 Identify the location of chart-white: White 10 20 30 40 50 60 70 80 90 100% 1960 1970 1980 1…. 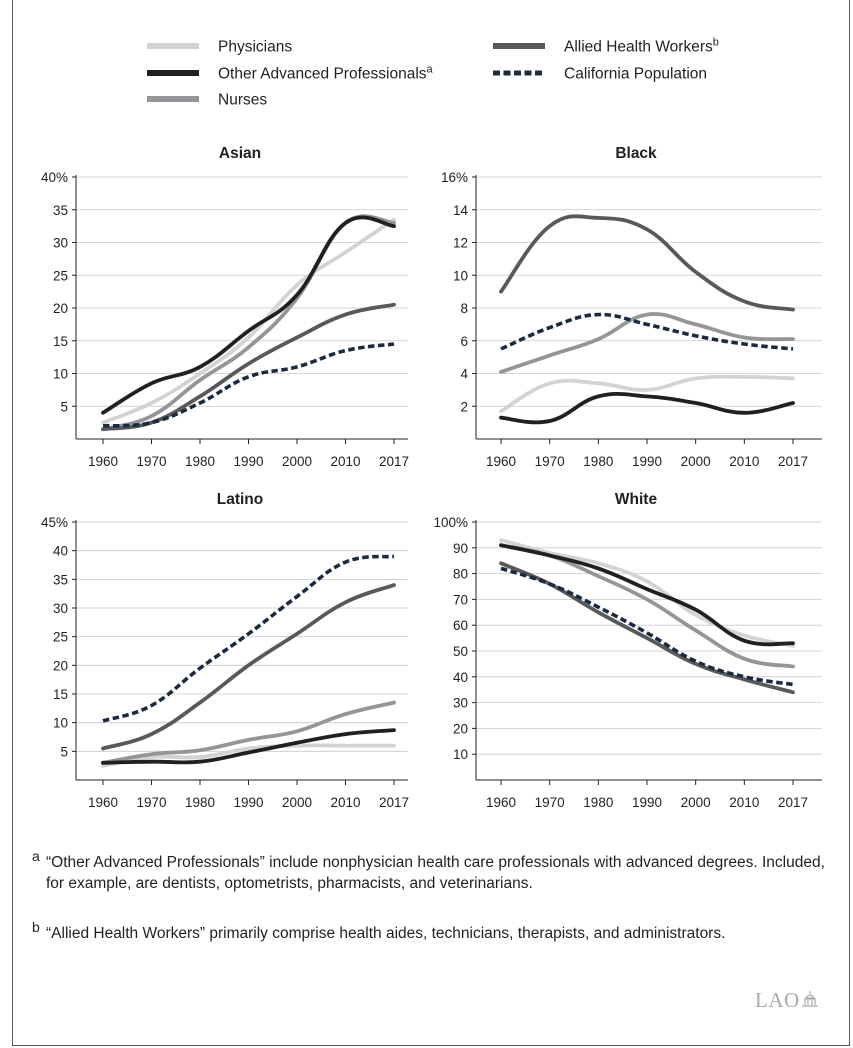
(627, 650).